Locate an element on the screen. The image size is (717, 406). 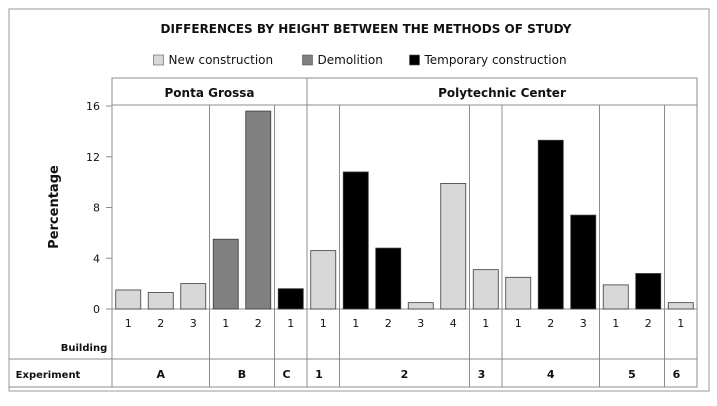
experiment-label: B is located at coordinates (242, 374).